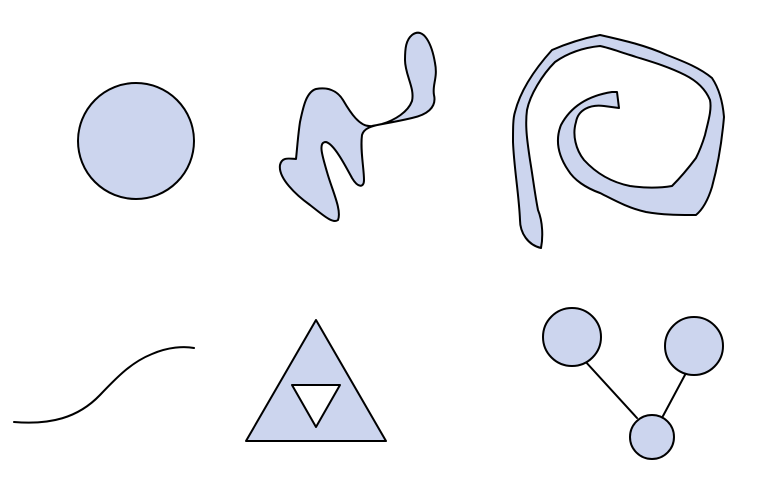  Describe the element at coordinates (316, 380) in the screenshot. I see `triangle-with-hole-shape` at that location.